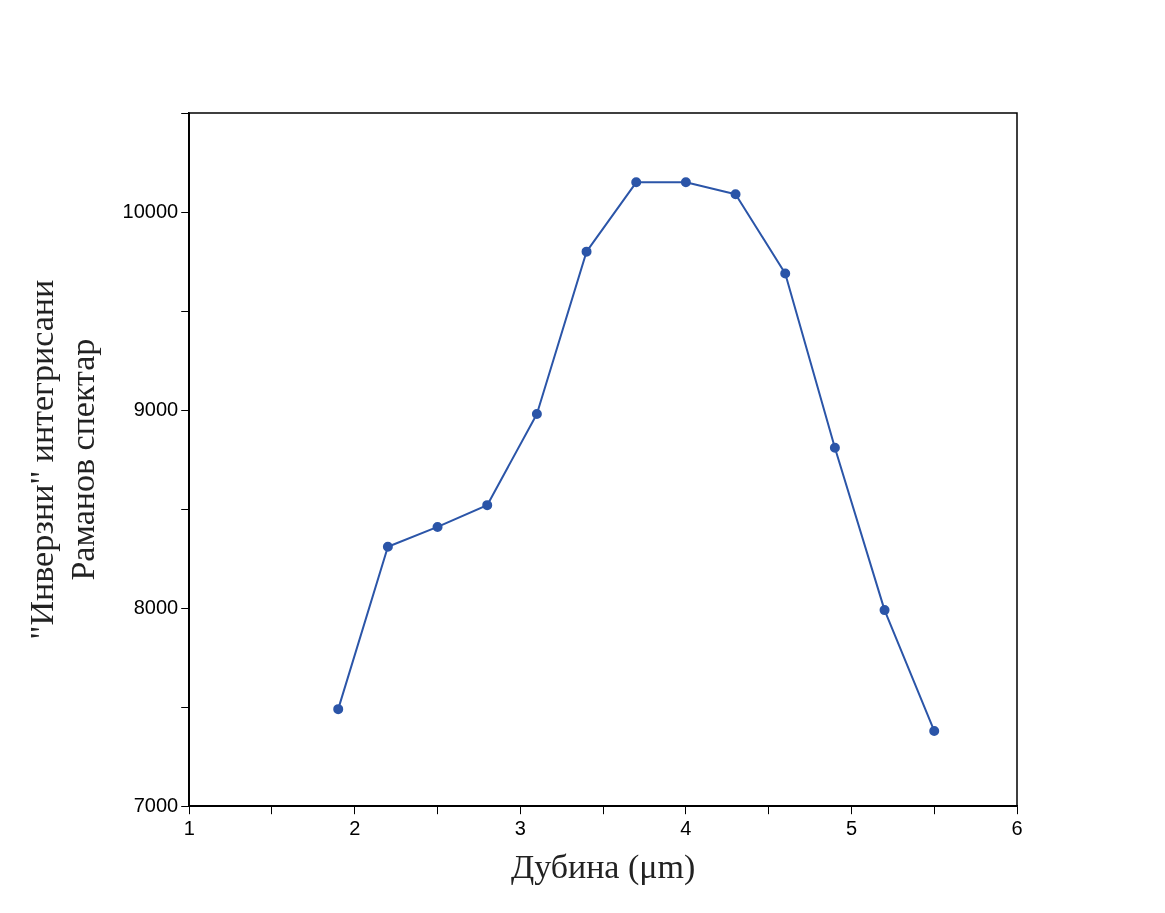  Describe the element at coordinates (62, 459) in the screenshot. I see `y-axis-title: "Инверзни" интегрисани Раманов спектар` at that location.